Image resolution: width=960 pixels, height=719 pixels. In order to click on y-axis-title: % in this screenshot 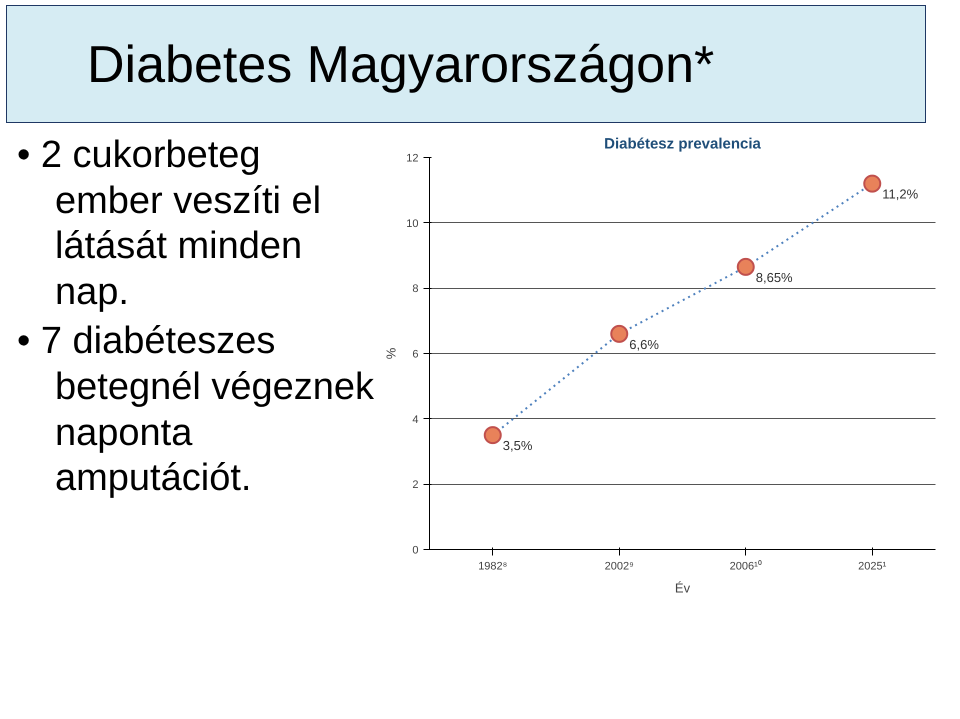, I will do `click(390, 353)`.